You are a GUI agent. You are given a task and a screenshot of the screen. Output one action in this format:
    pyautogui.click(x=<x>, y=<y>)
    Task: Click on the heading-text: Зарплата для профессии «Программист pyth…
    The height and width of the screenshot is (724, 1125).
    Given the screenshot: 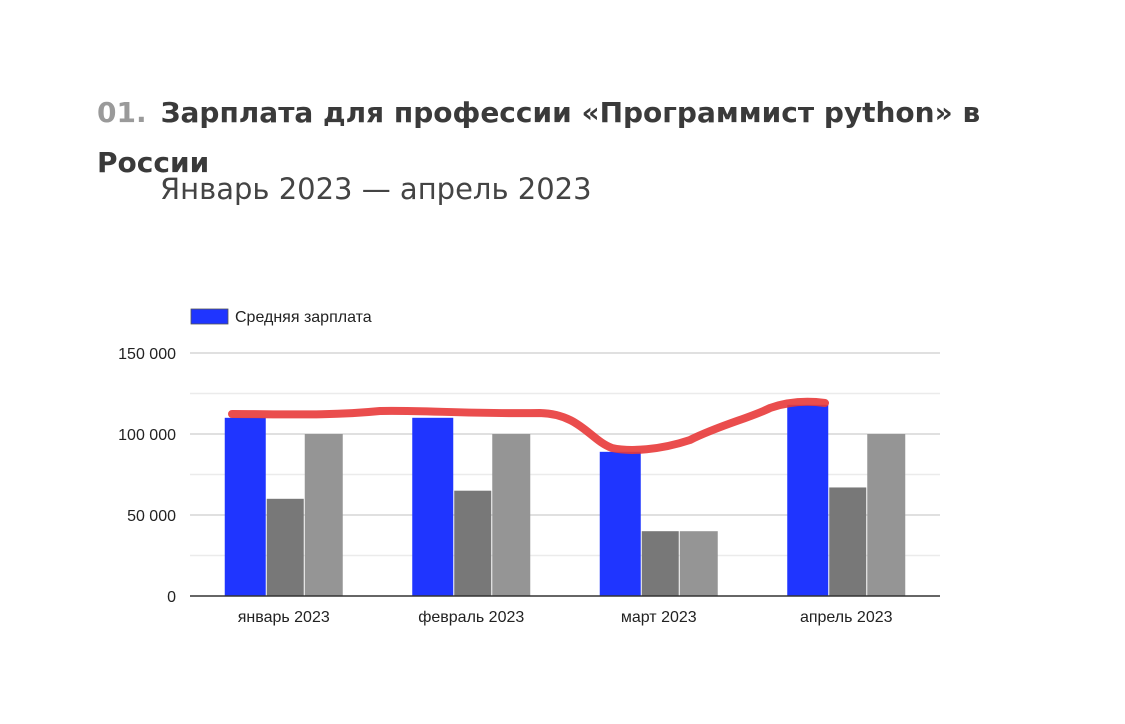 What is the action you would take?
    pyautogui.click(x=539, y=137)
    